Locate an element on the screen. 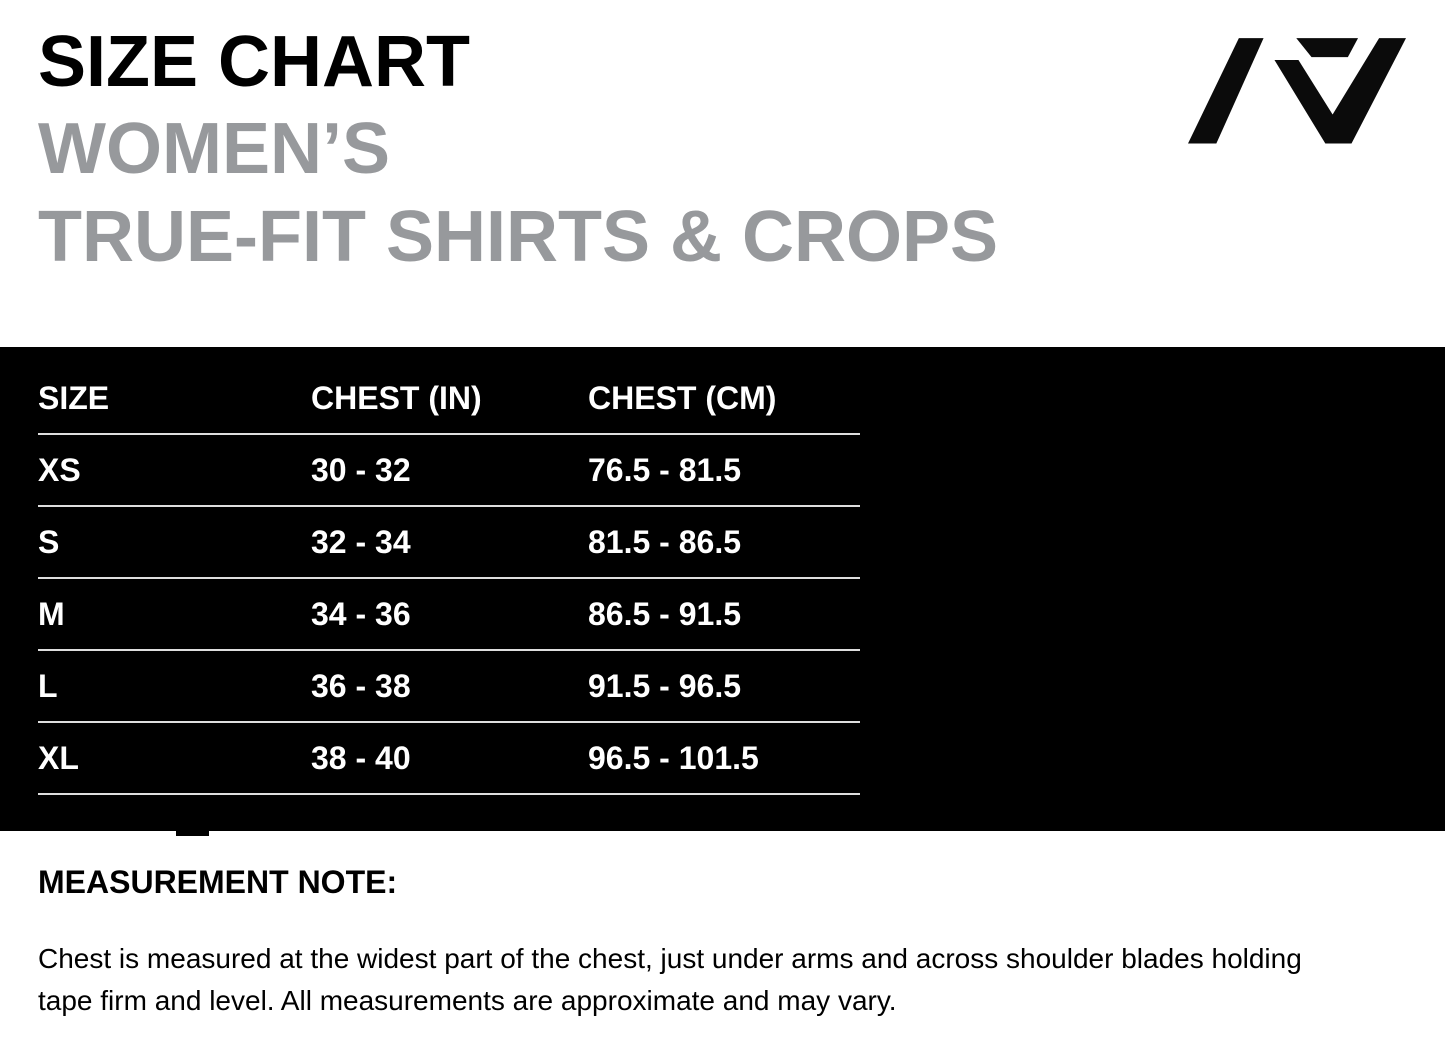  table-row-xl: XL 38 - 40 96.5 - 101.5 is located at coordinates (449, 759).